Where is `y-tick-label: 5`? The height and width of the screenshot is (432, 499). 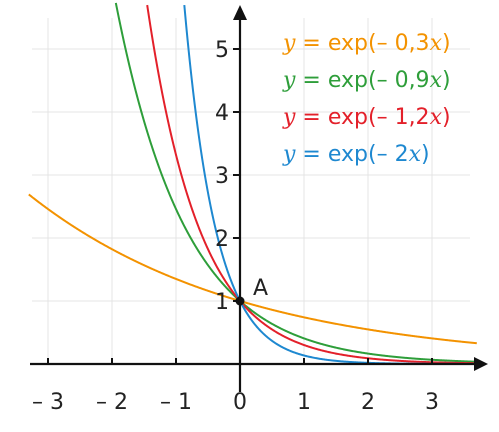 y-tick-label: 5 is located at coordinates (222, 50).